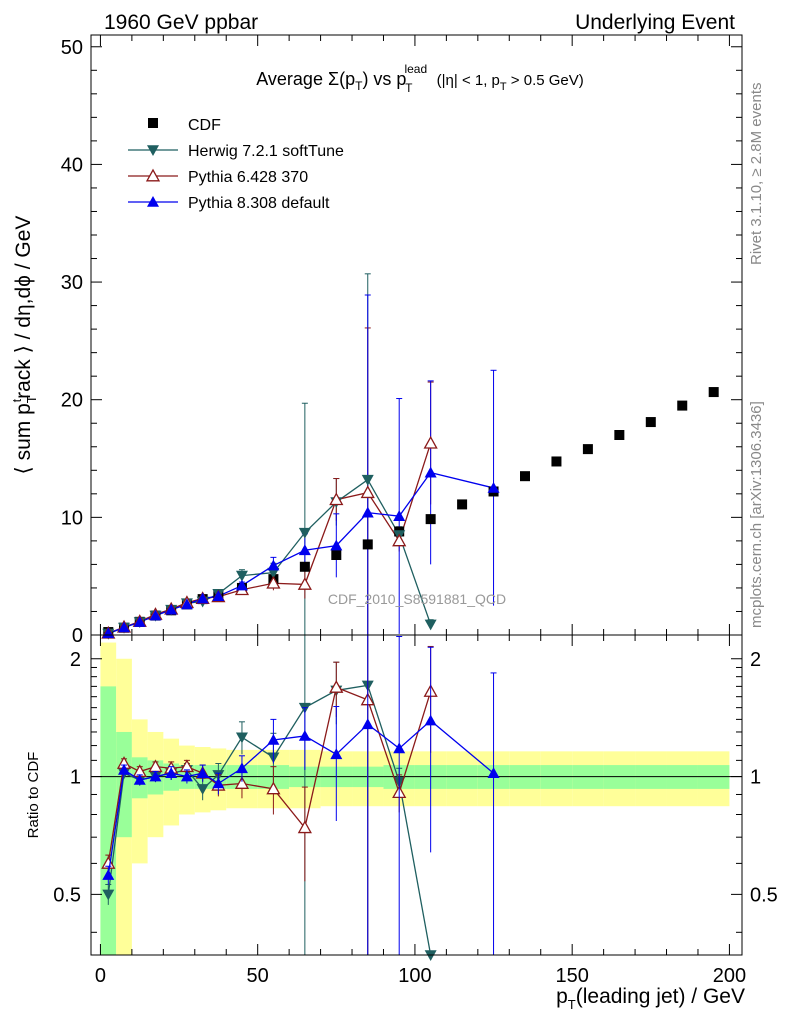 The height and width of the screenshot is (1024, 786). I want to click on header-left: 1960 GeV ppbar, so click(181, 22).